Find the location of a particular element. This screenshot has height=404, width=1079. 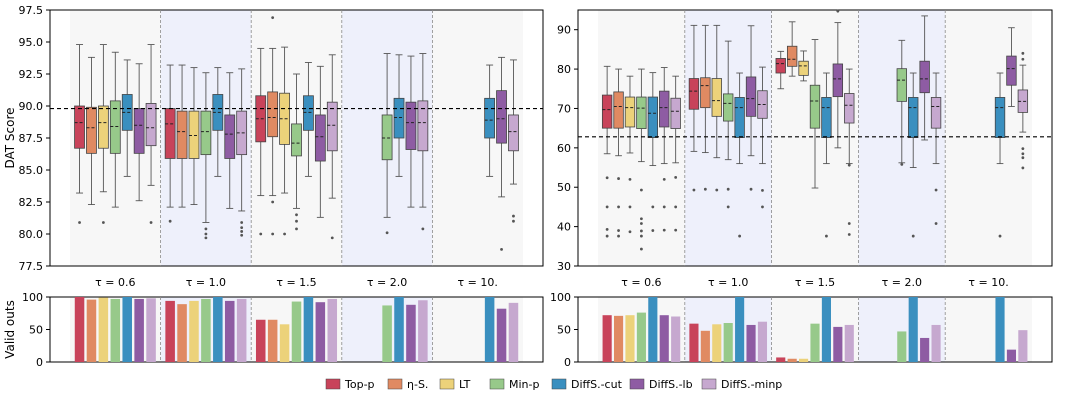

y-tick-label: 77.5 is located at coordinates (31, 266).